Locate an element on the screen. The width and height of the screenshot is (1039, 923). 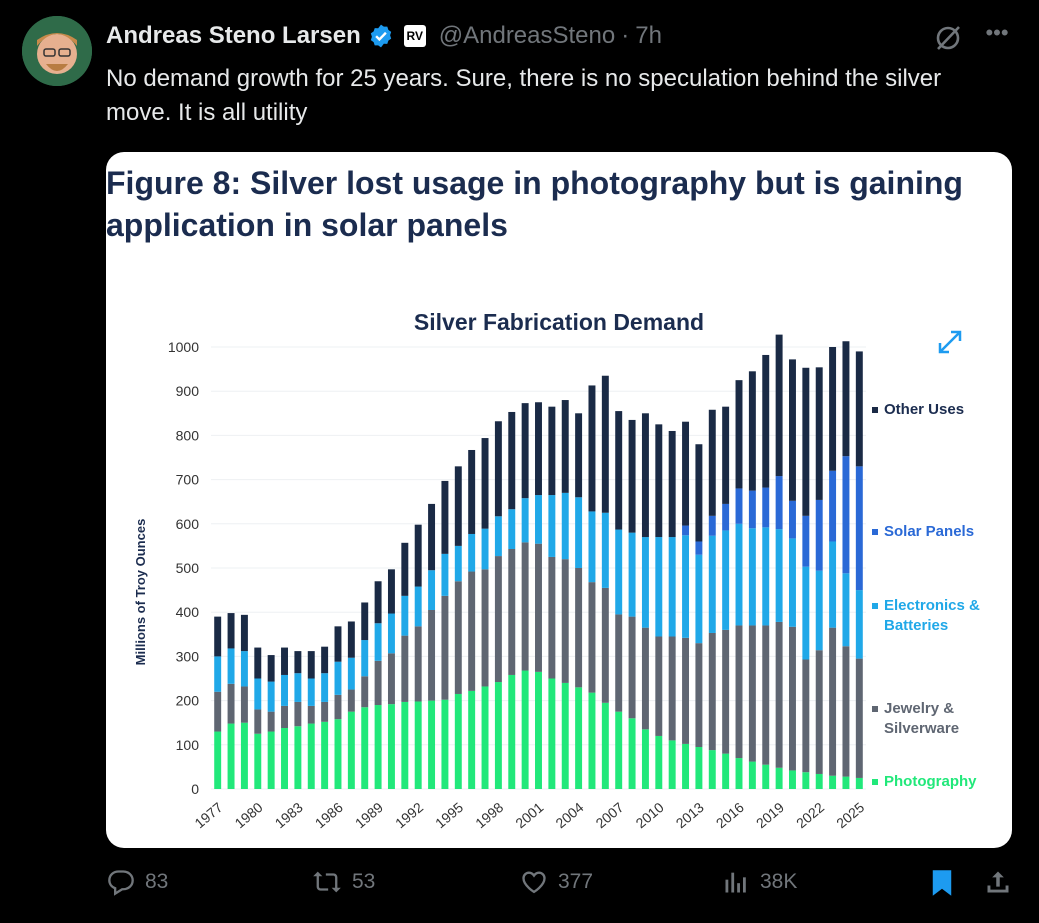
x-tick-label: 1980 is located at coordinates (249, 815).